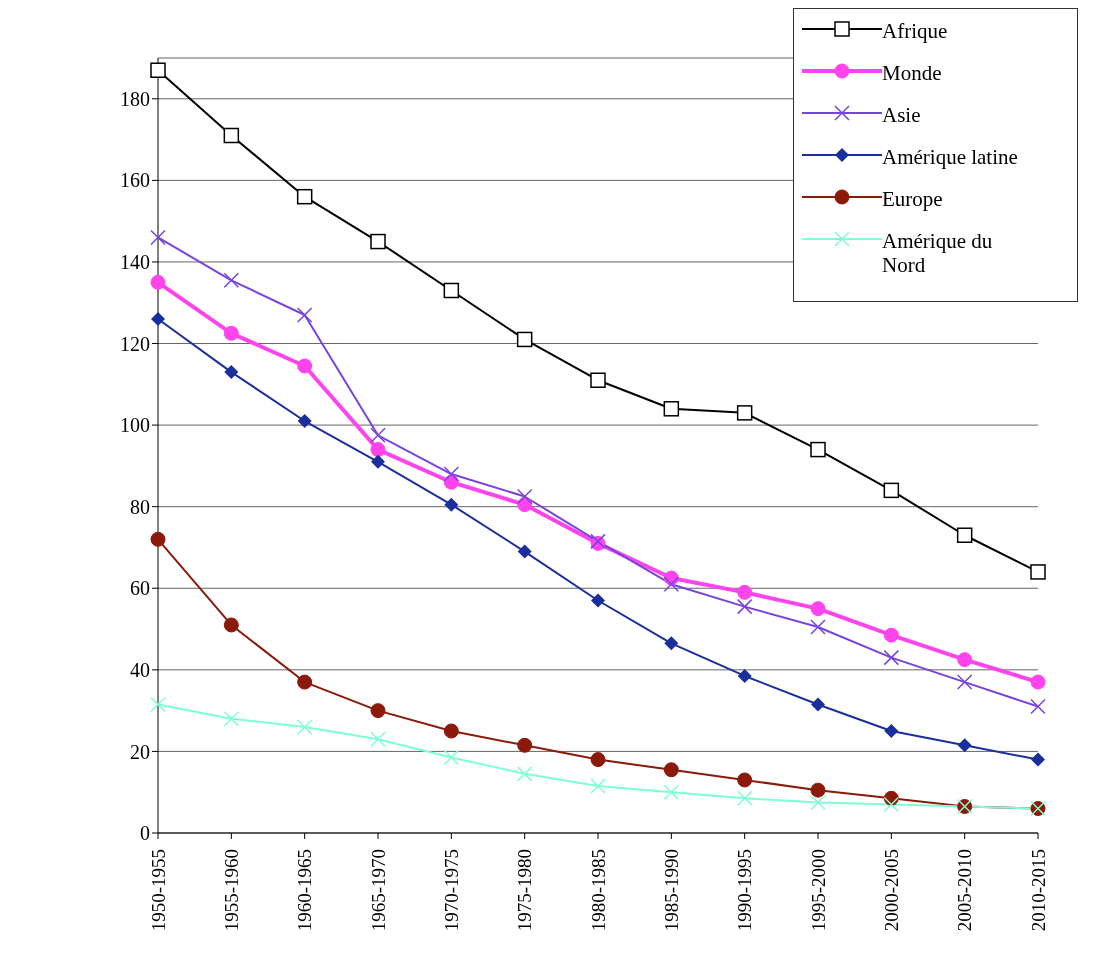 This screenshot has width=1106, height=958. Describe the element at coordinates (915, 31) in the screenshot. I see `legend-label: Afrique` at that location.